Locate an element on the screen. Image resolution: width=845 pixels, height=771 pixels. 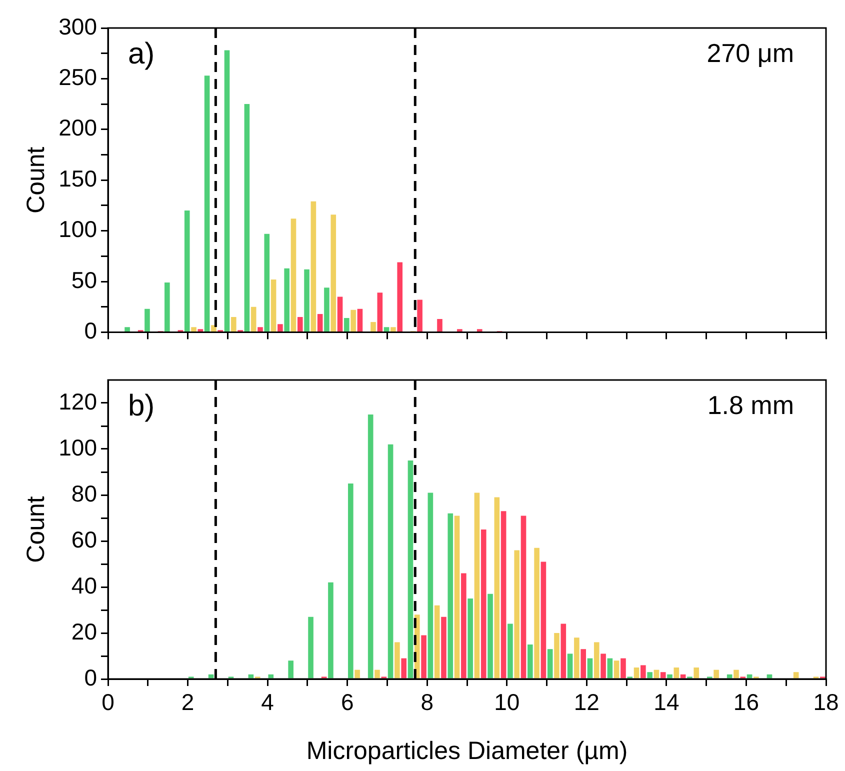
x-tick-label: 2 is located at coordinates (187, 702).